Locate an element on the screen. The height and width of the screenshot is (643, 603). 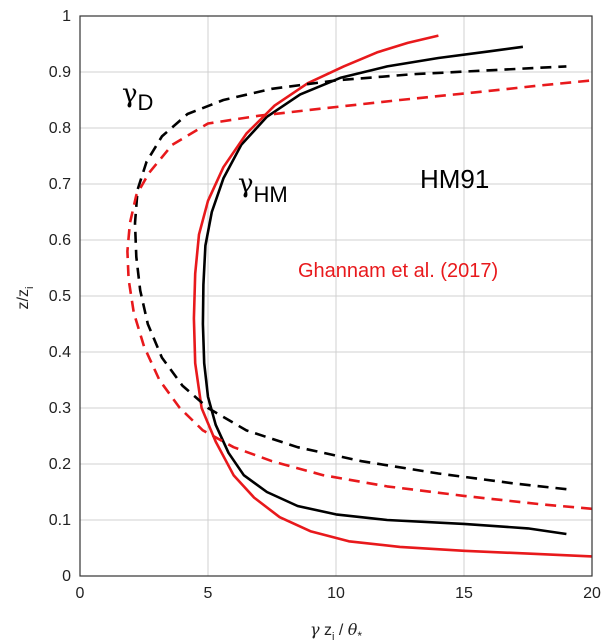
y-tick-label: 0.3 is located at coordinates (60, 408).